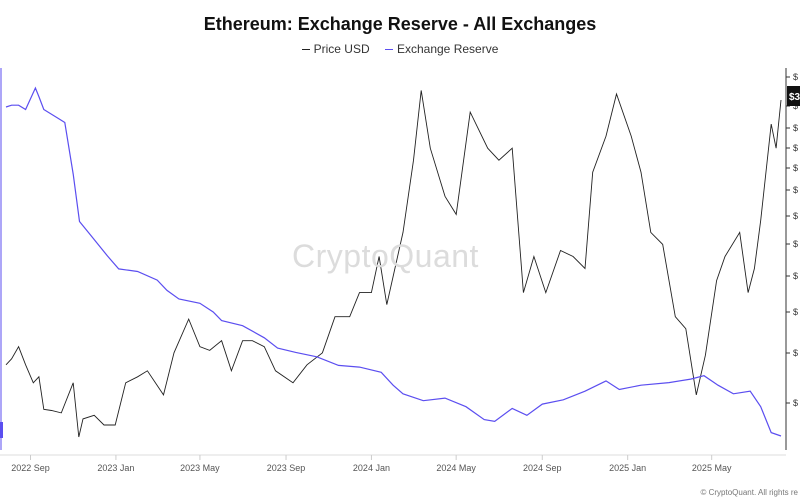 The height and width of the screenshot is (500, 800). Describe the element at coordinates (286, 468) in the screenshot. I see `x-tick-label: 2023 Sep` at that location.